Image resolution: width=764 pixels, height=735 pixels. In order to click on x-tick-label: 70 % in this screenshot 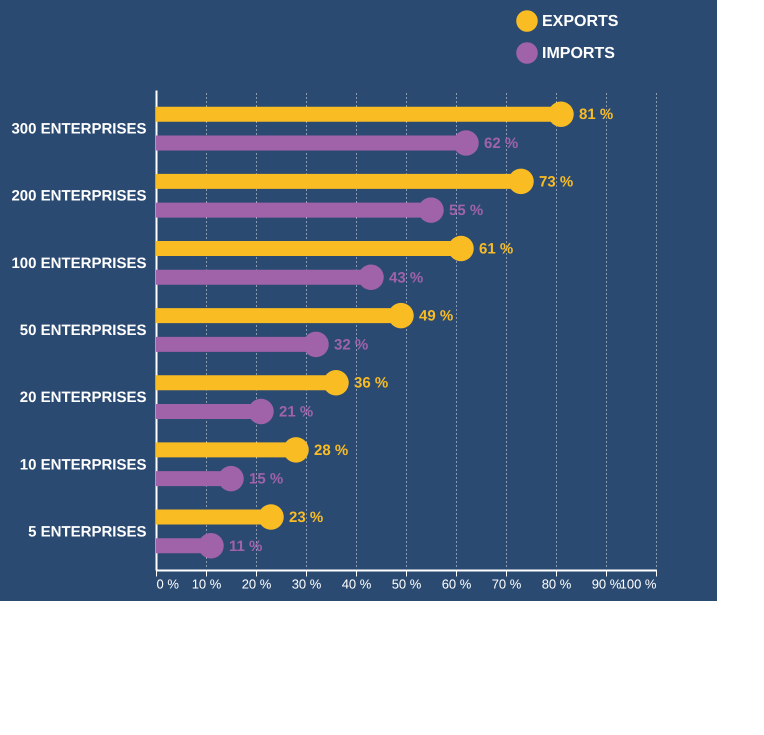, I will do `click(507, 584)`.